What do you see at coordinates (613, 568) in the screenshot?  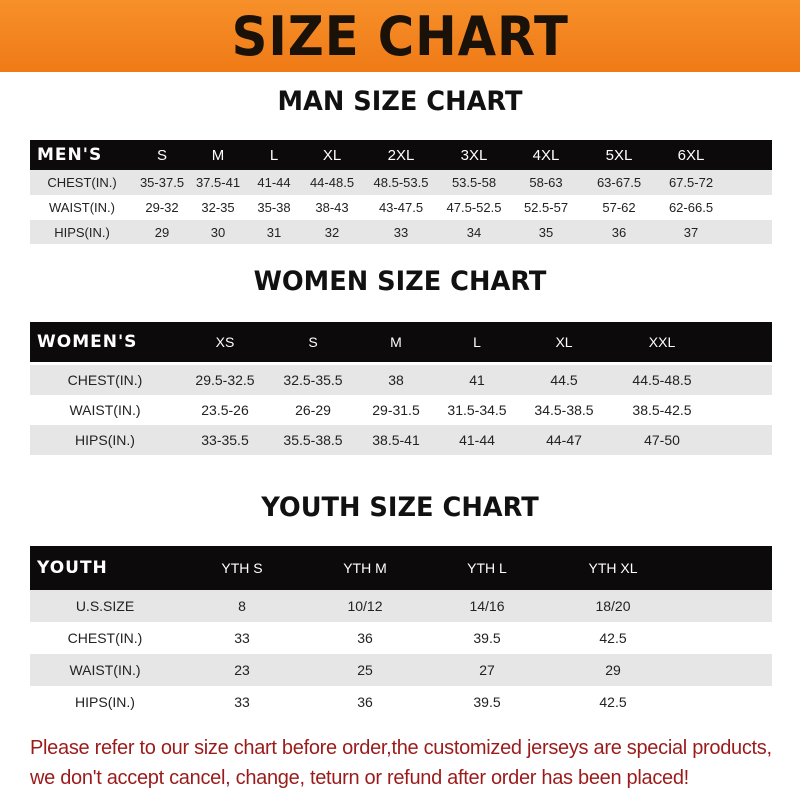 I see `size-header: YTH XL` at bounding box center [613, 568].